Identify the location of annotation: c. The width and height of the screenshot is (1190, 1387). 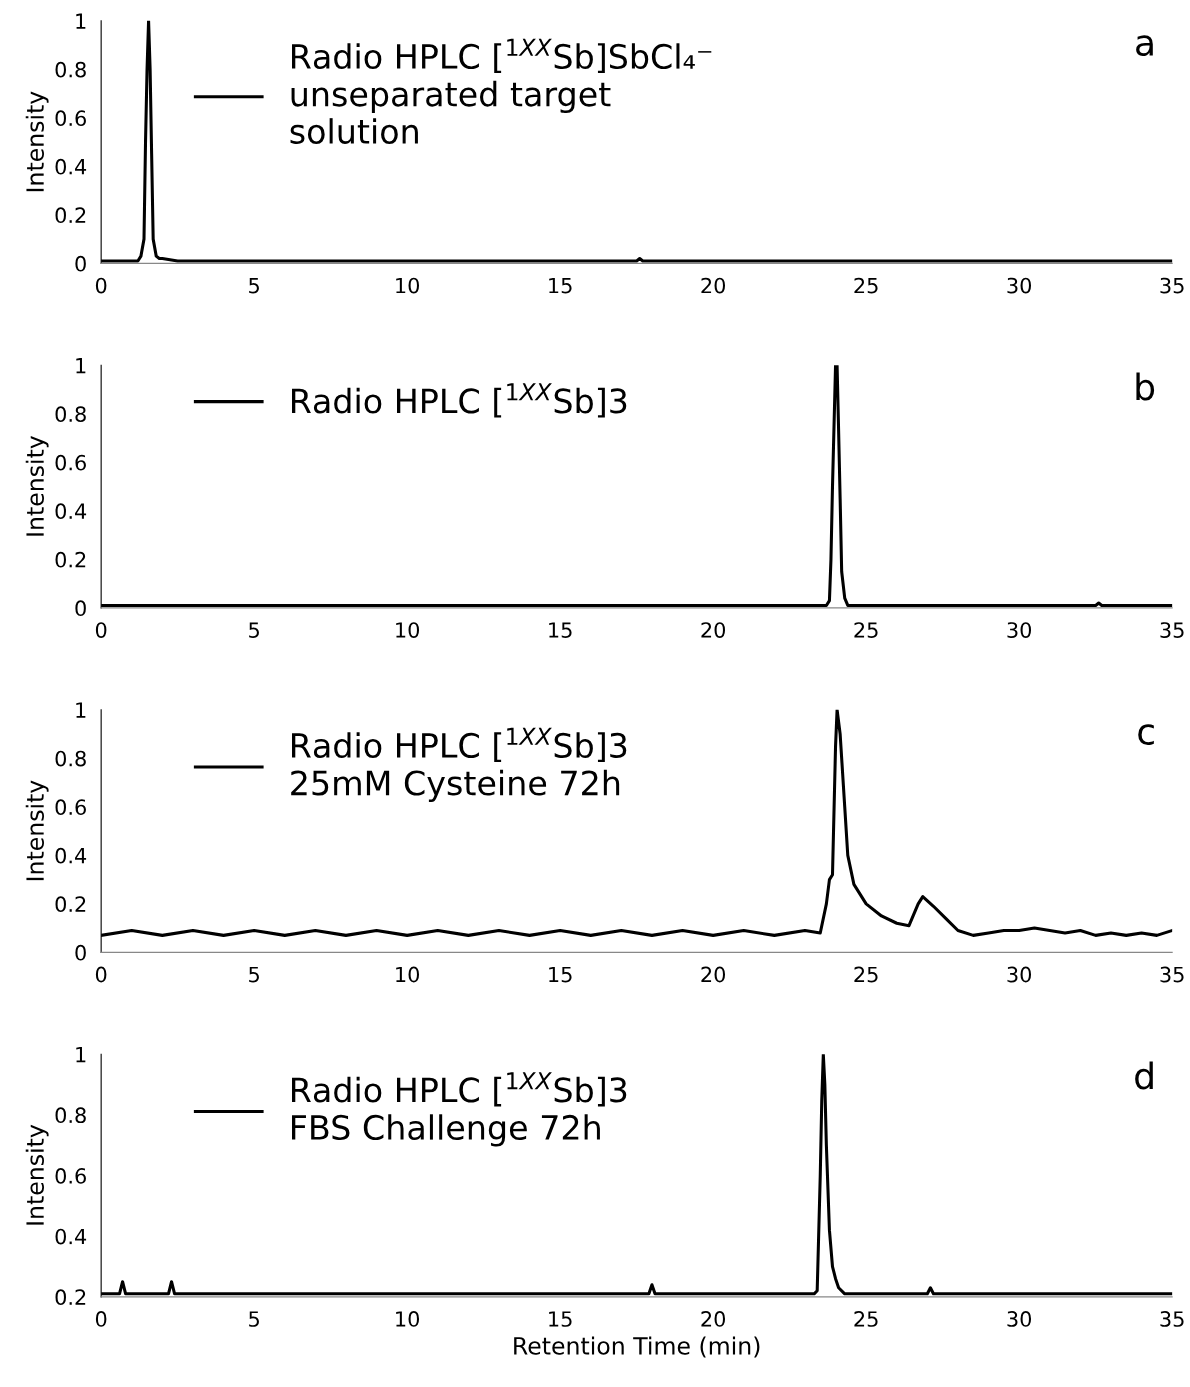
(1146, 734).